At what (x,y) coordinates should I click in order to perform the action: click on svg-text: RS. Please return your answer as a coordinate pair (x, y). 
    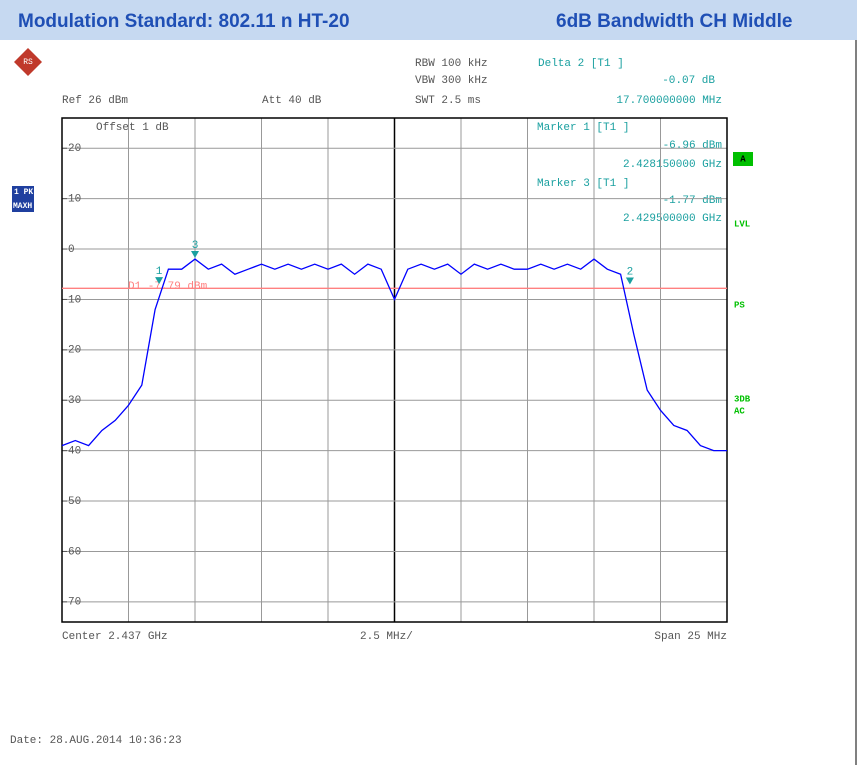
    Looking at the image, I should click on (28, 62).